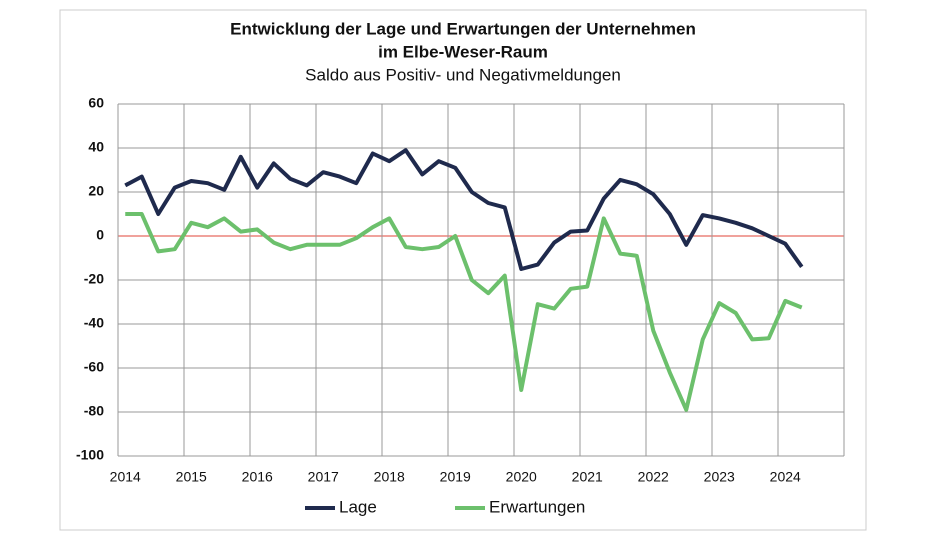 The image size is (927, 543). What do you see at coordinates (94, 323) in the screenshot?
I see `y-tick-label: -40` at bounding box center [94, 323].